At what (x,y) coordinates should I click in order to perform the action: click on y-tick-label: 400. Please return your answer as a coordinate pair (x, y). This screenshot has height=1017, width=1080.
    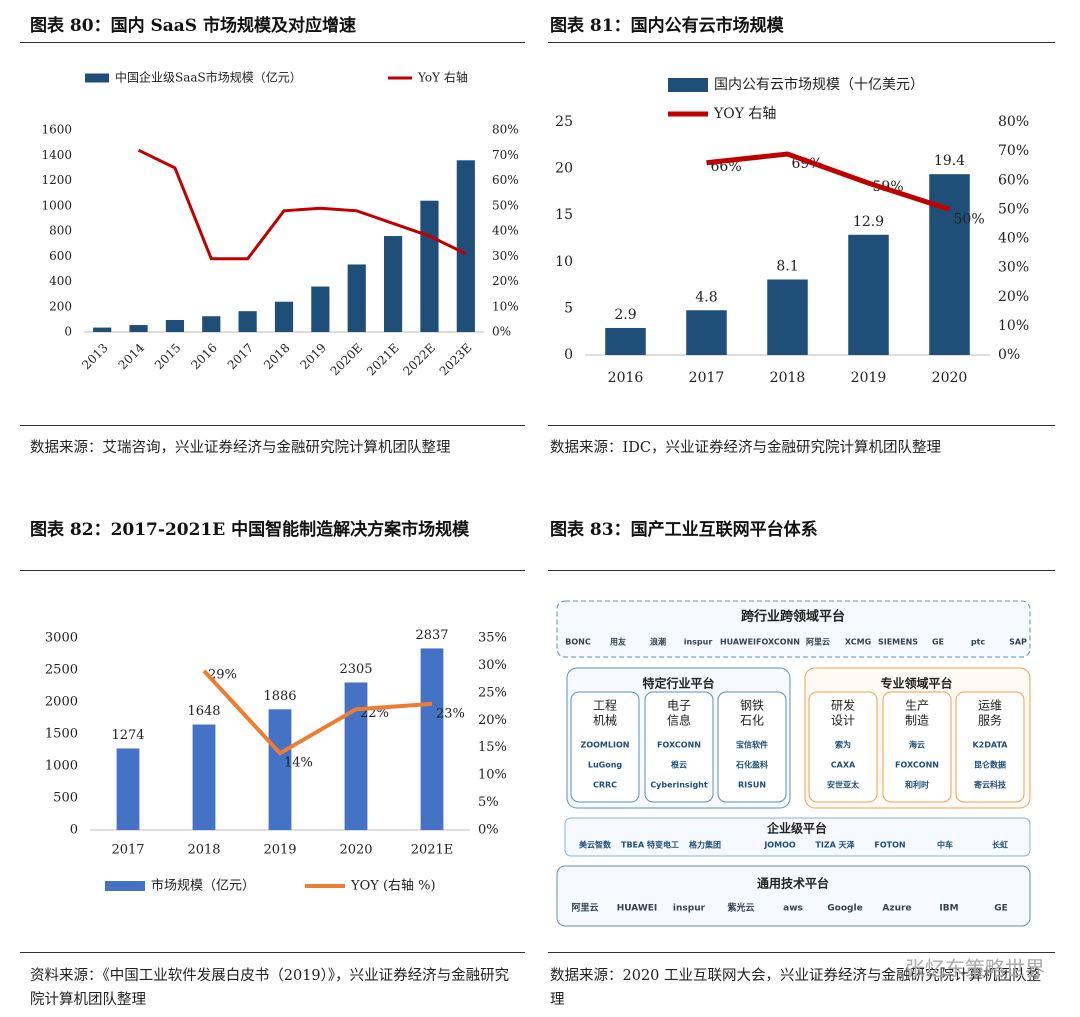
    Looking at the image, I should click on (60, 281).